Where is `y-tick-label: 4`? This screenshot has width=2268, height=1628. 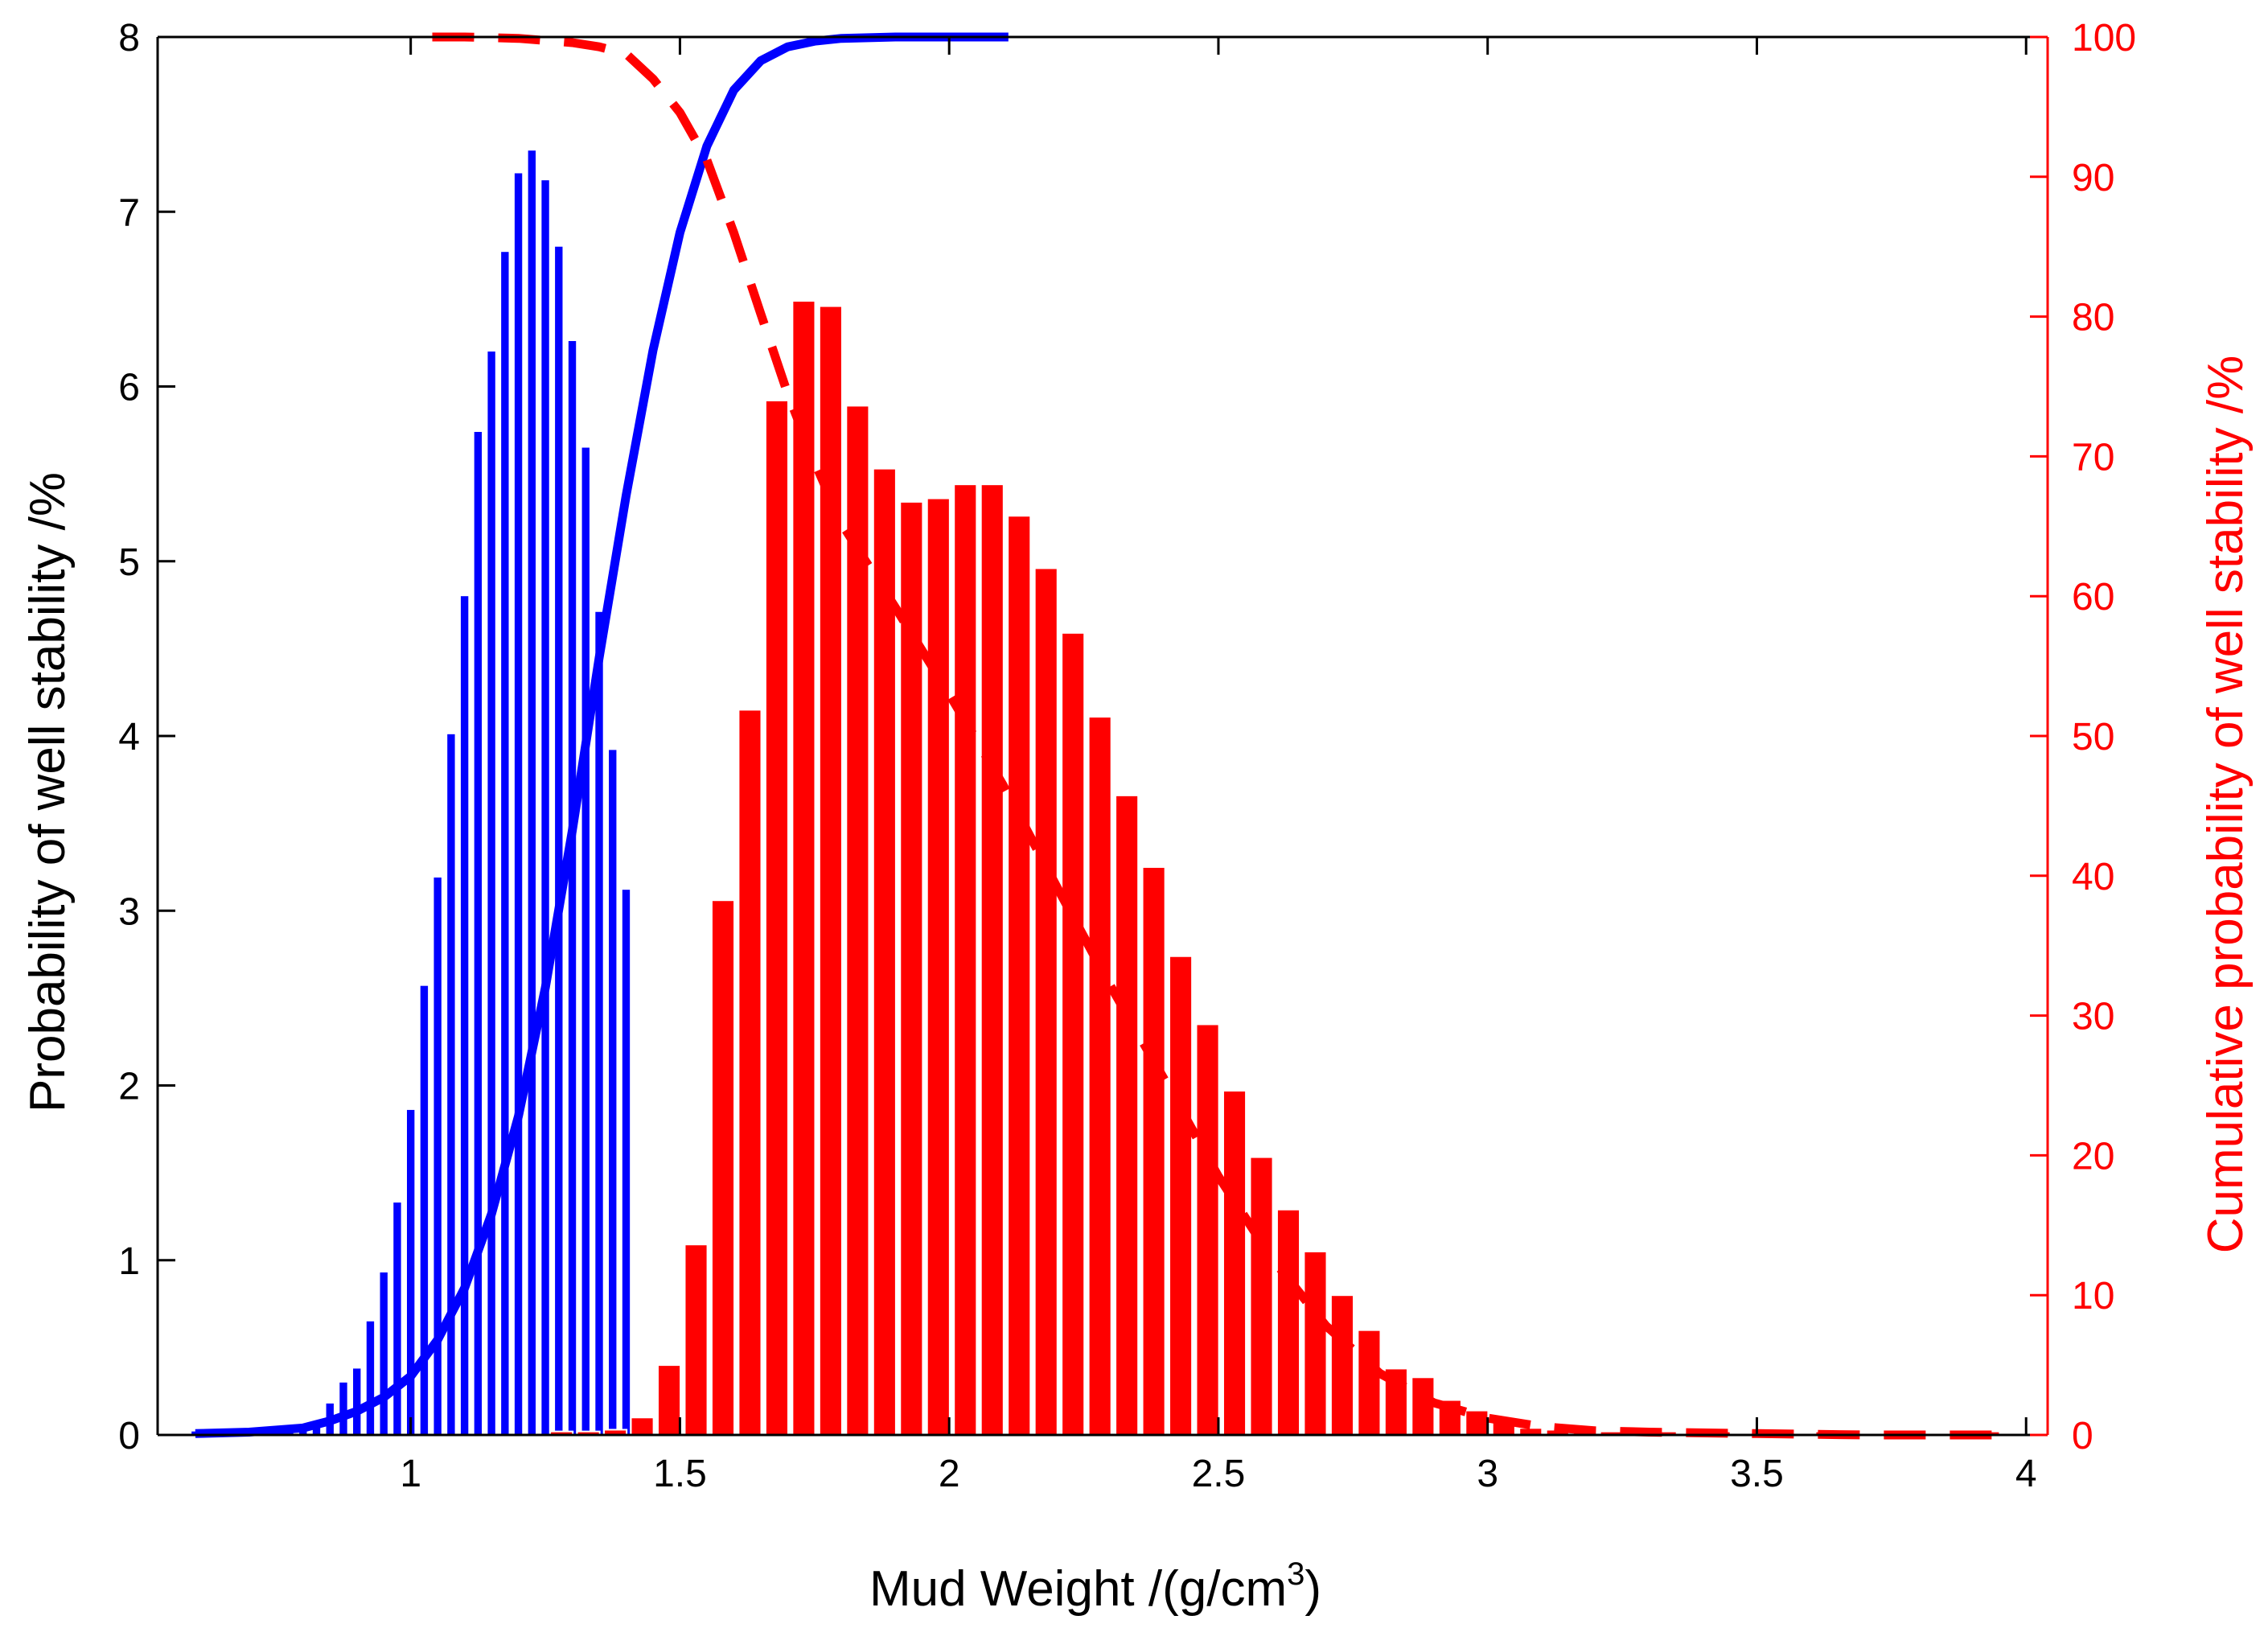
y-tick-label: 4 is located at coordinates (129, 737).